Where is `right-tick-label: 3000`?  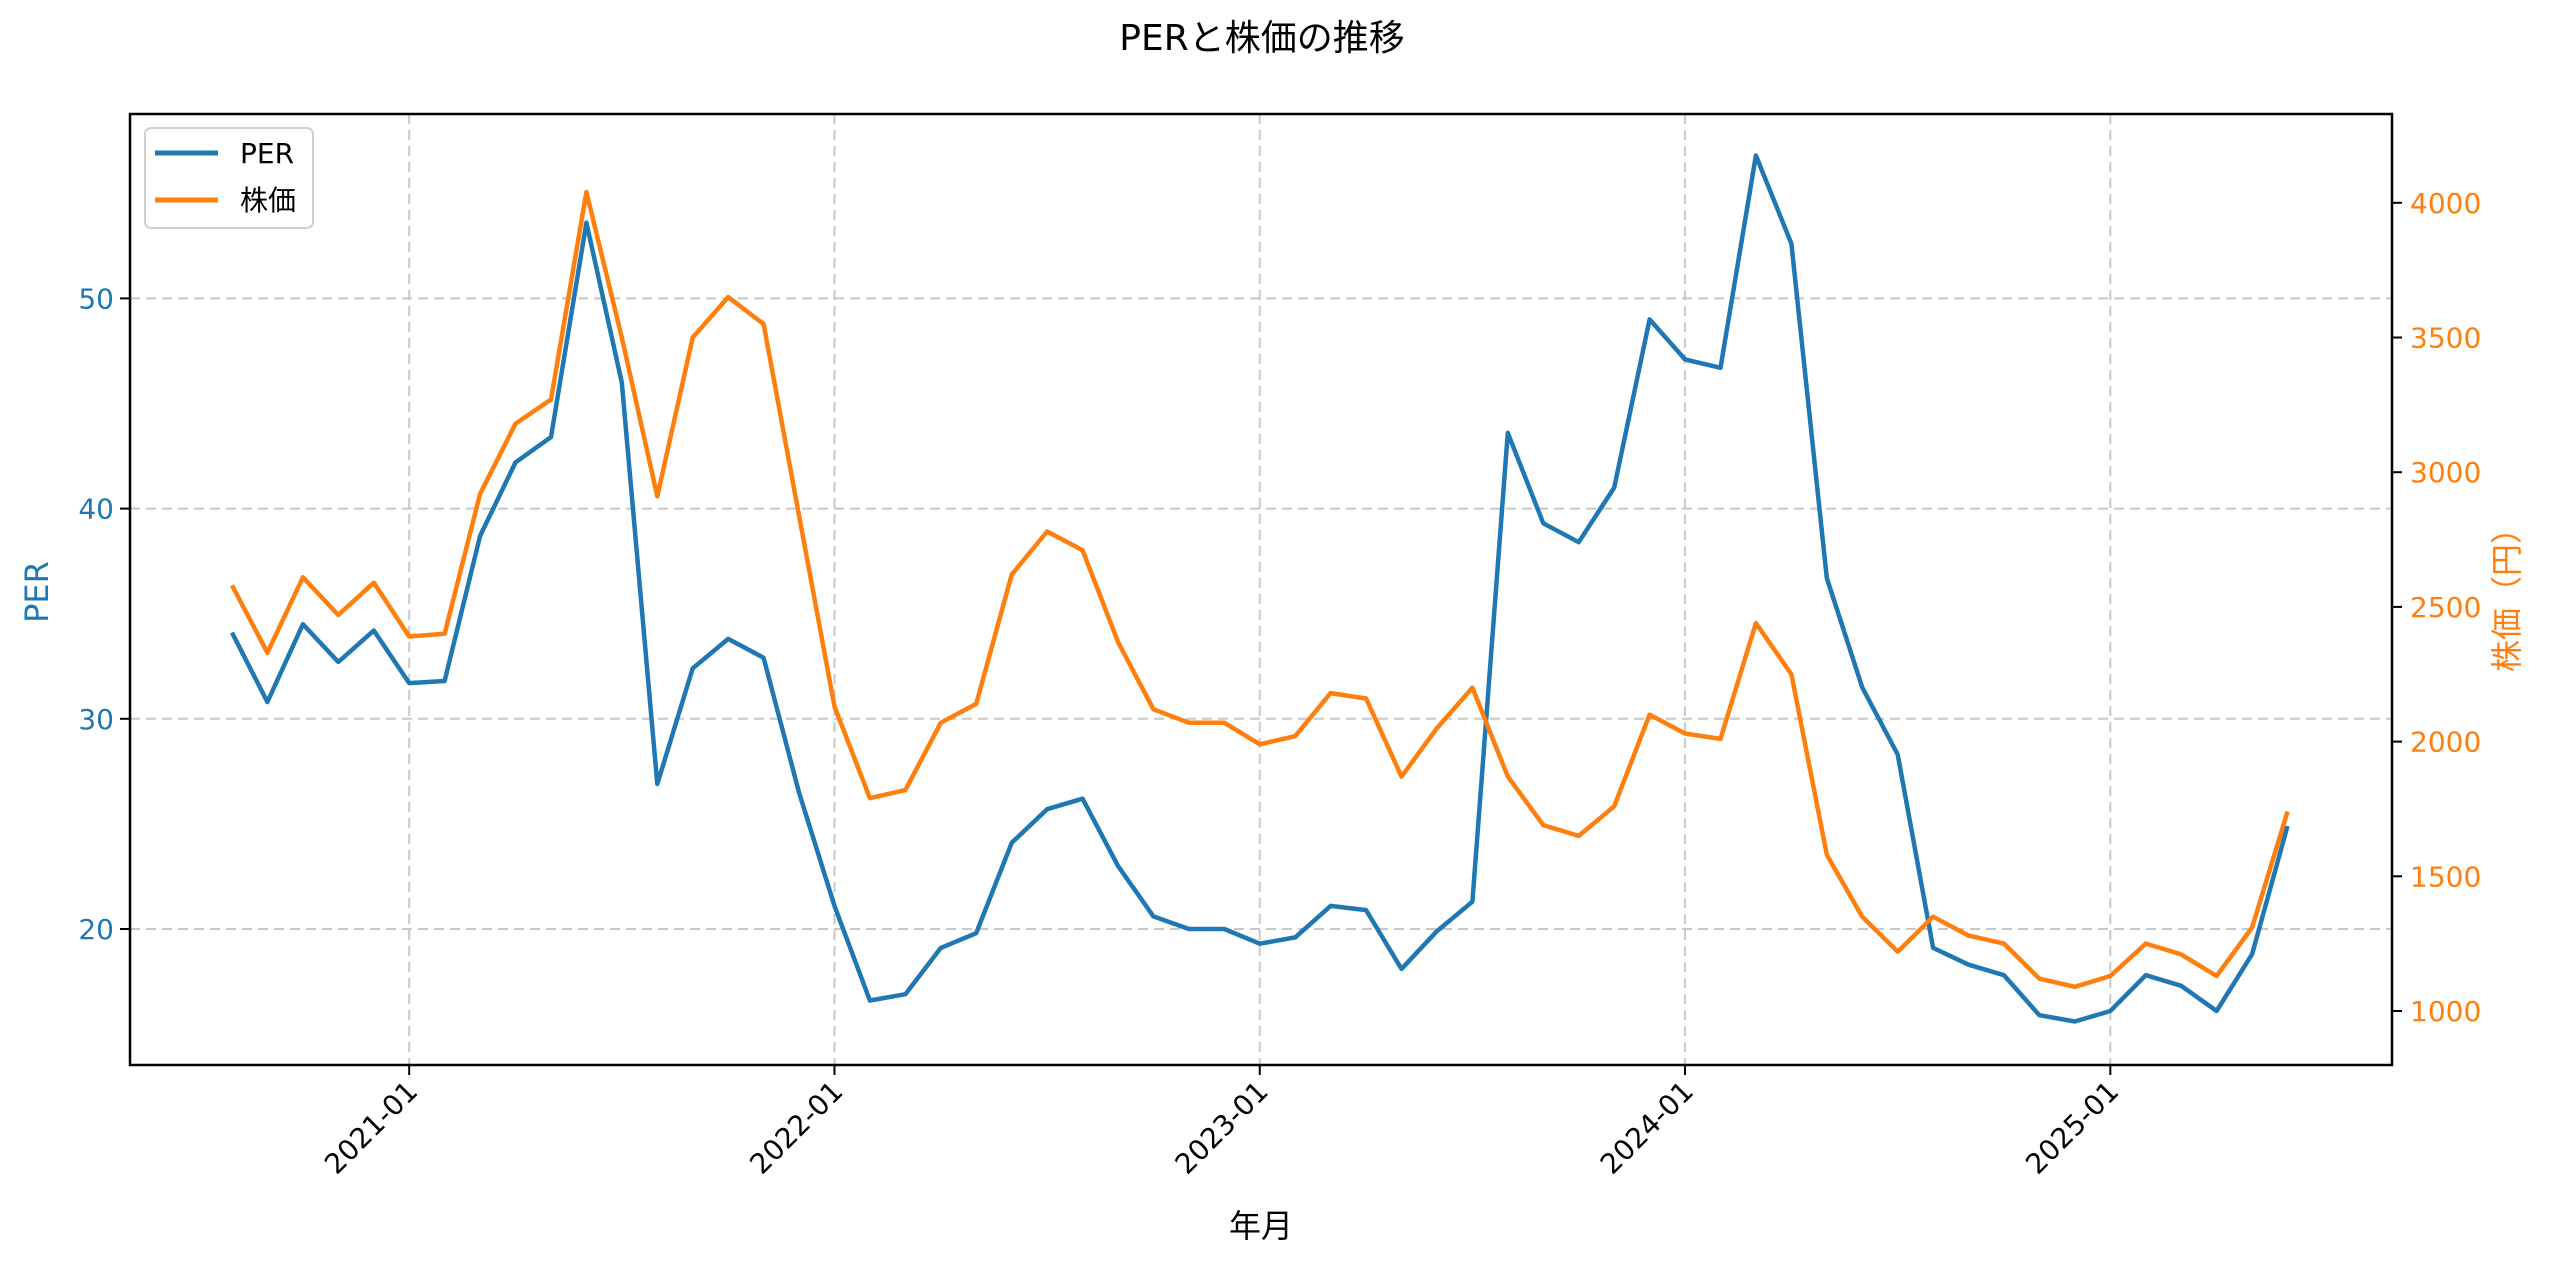
right-tick-label: 3000 is located at coordinates (2445, 472).